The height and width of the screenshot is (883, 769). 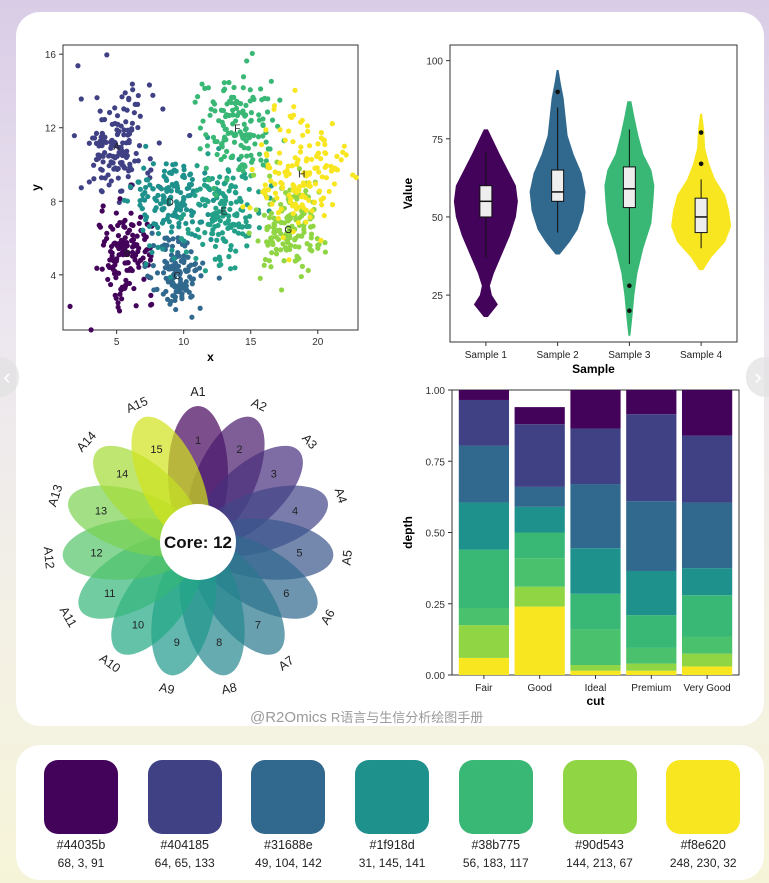 I want to click on outlier-point, so click(x=557, y=92).